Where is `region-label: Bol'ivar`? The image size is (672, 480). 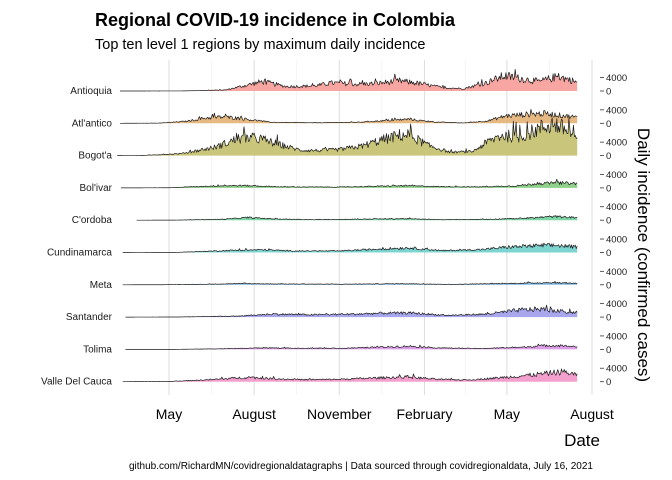 region-label: Bol'ivar is located at coordinates (96, 188).